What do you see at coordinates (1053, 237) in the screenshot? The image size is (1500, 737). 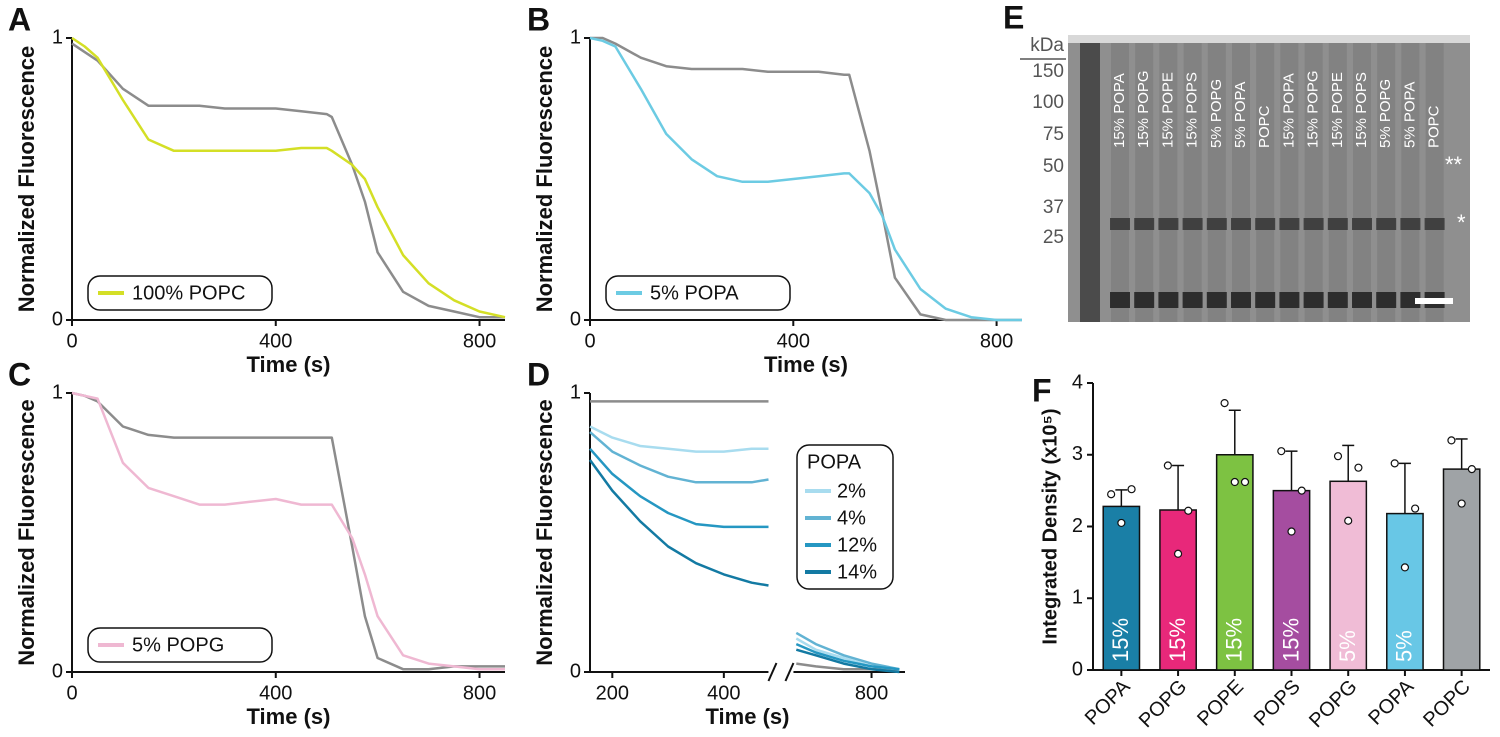 I see `marker-label: 25` at bounding box center [1053, 237].